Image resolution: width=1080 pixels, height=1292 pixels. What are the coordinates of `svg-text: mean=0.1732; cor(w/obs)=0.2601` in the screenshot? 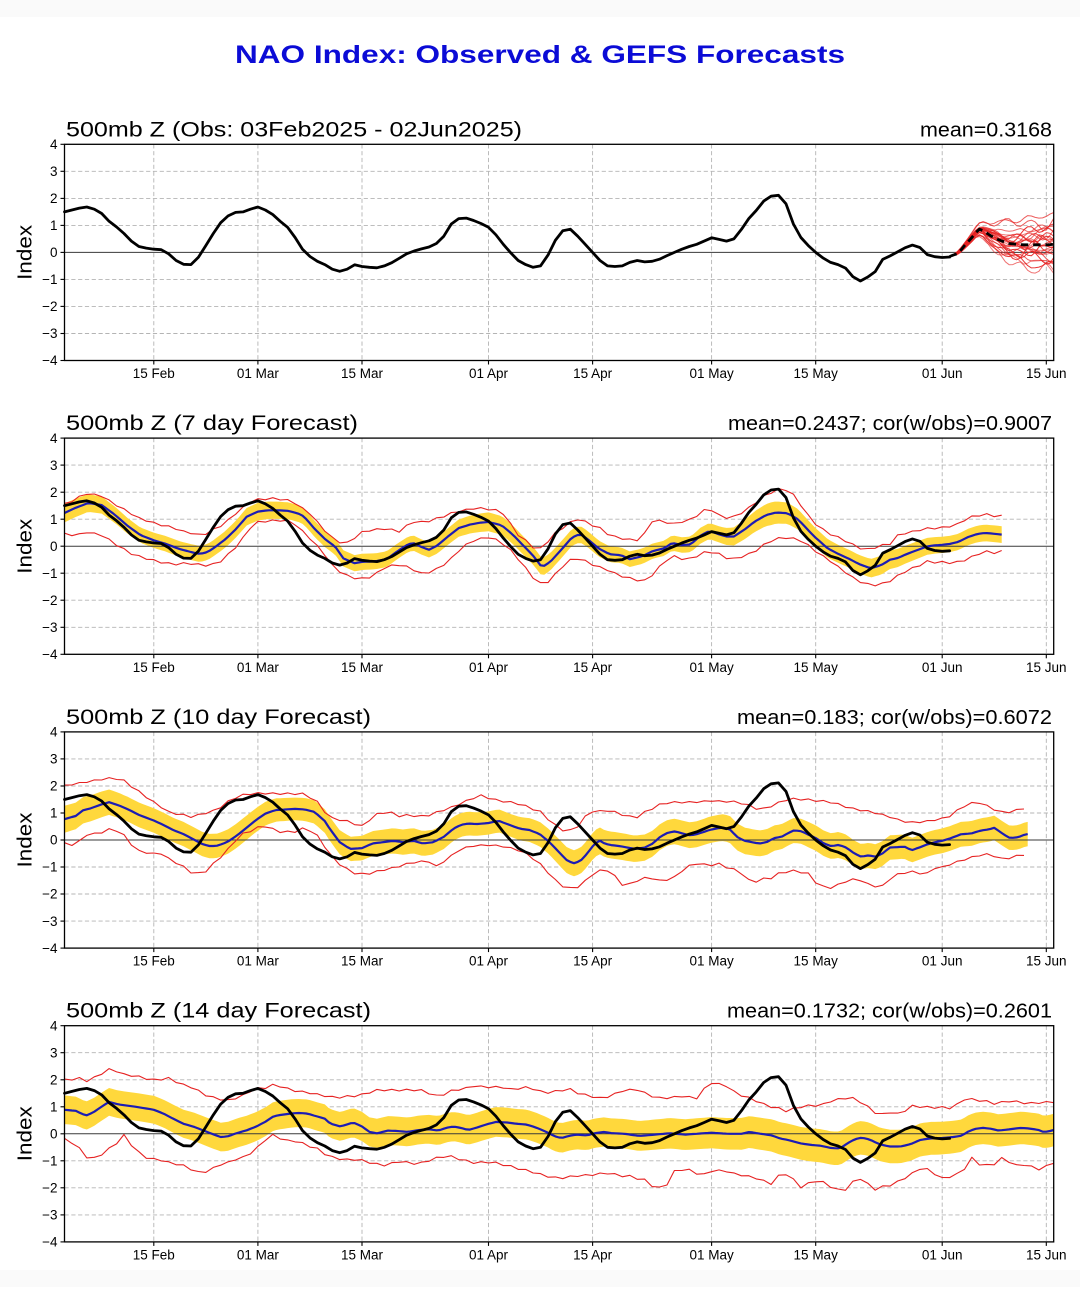 It's located at (889, 1012).